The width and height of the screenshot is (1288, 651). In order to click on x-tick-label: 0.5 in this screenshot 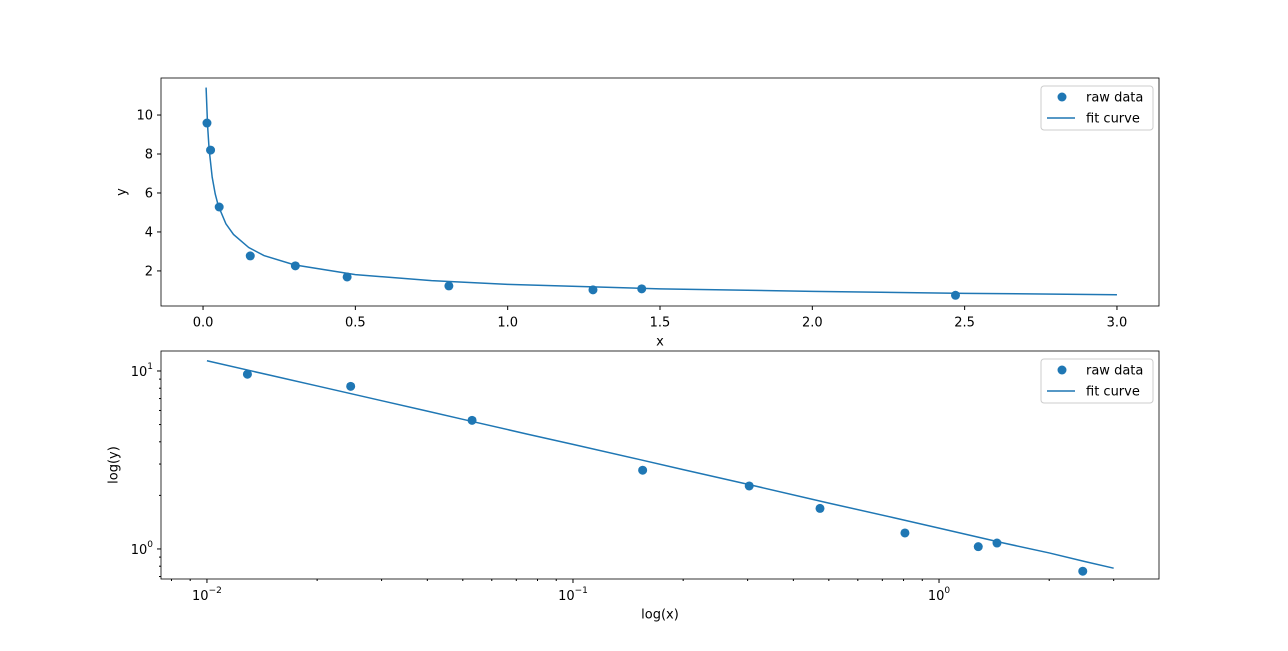, I will do `click(355, 323)`.